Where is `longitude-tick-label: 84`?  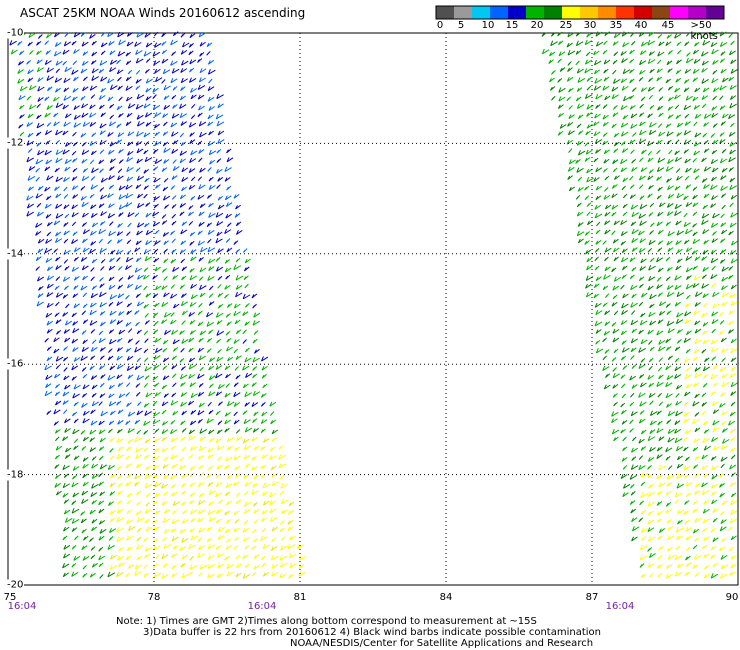
longitude-tick-label: 84 is located at coordinates (446, 597).